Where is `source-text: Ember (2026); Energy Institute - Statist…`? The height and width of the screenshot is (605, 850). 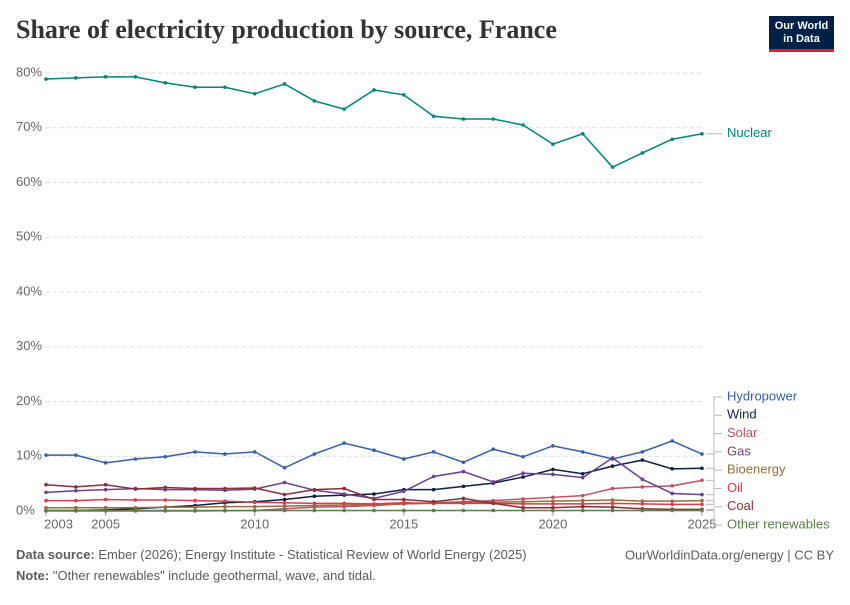
source-text: Ember (2026); Energy Institute - Statist… is located at coordinates (312, 554).